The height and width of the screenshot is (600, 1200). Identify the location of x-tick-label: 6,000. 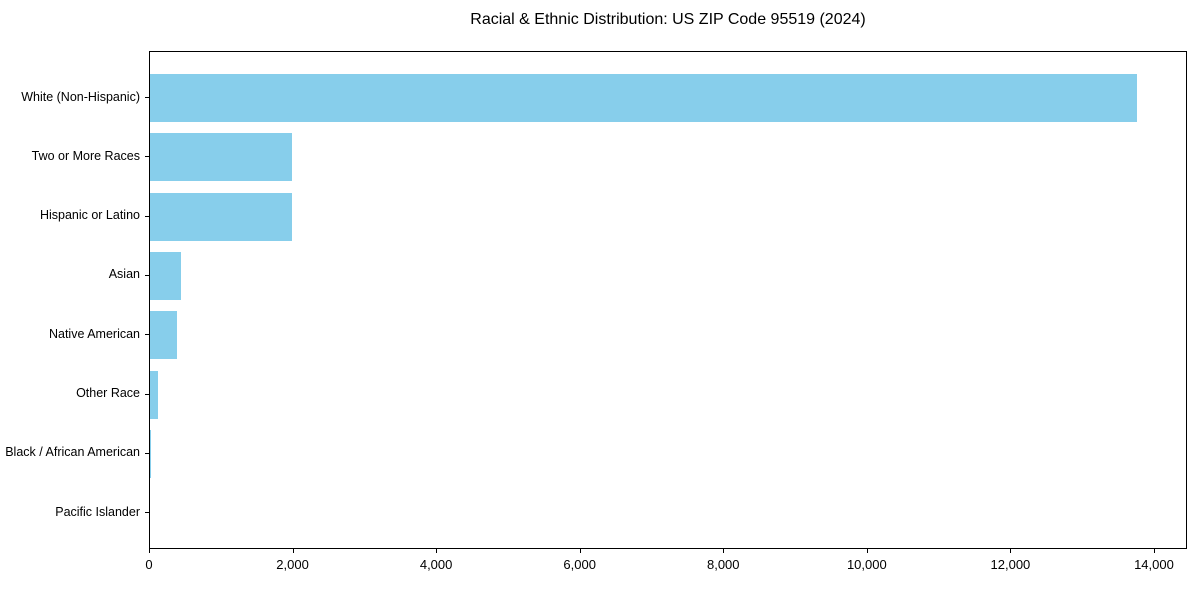
(579, 564).